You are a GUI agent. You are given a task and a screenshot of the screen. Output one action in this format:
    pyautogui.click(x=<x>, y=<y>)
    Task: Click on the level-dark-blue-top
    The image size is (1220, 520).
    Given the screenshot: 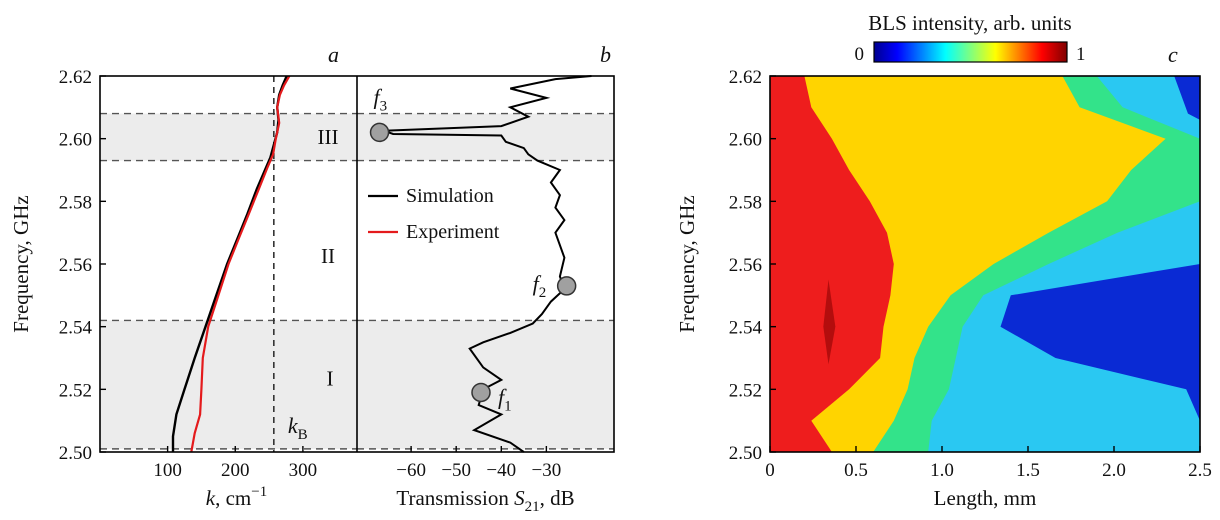 What is the action you would take?
    pyautogui.click(x=1187, y=98)
    